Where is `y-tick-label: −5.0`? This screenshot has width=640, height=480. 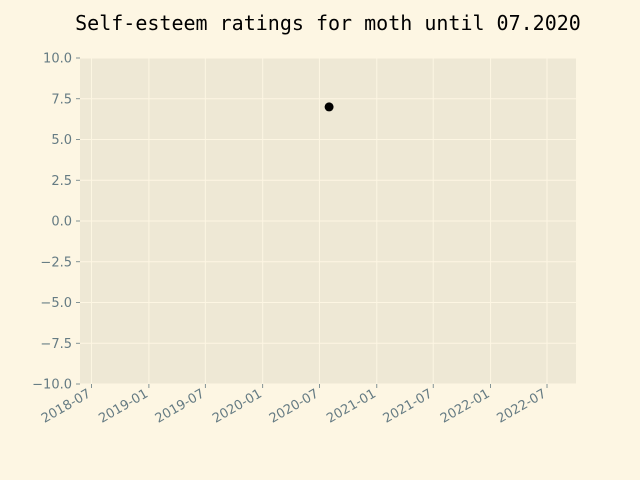 y-tick-label: −5.0 is located at coordinates (56, 303).